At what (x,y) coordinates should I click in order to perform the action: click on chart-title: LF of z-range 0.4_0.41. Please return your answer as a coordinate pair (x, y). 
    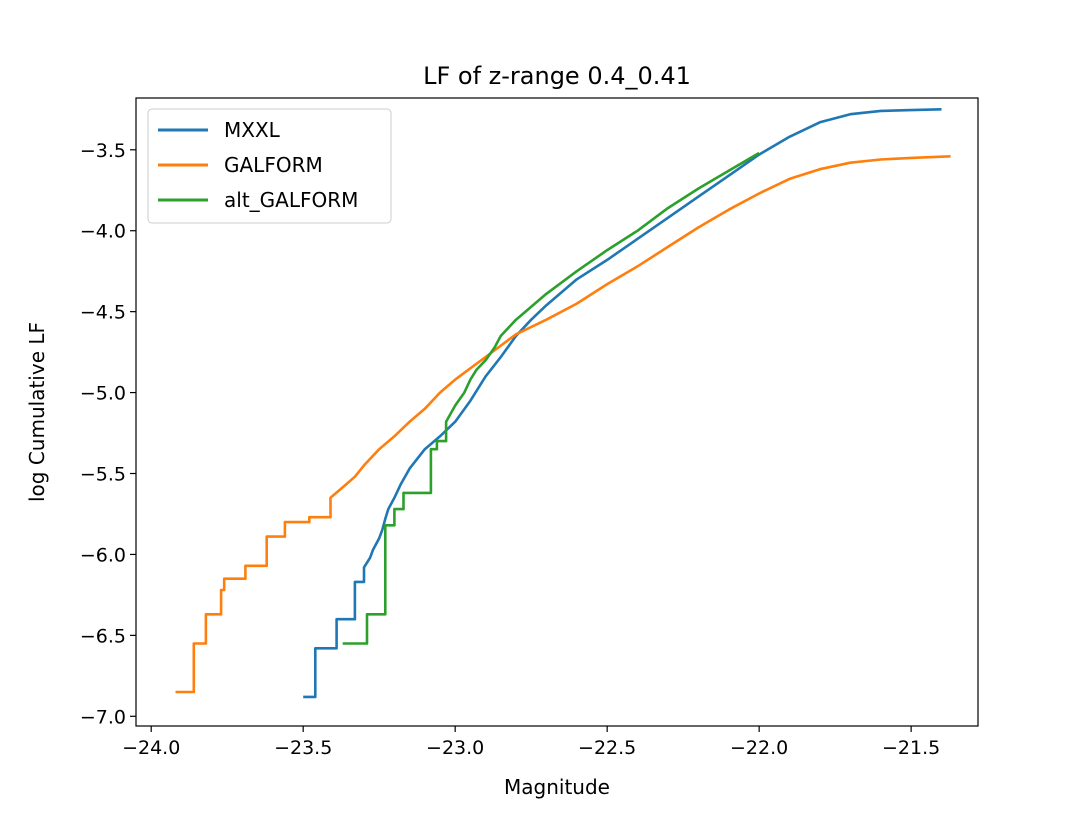
    Looking at the image, I should click on (557, 76).